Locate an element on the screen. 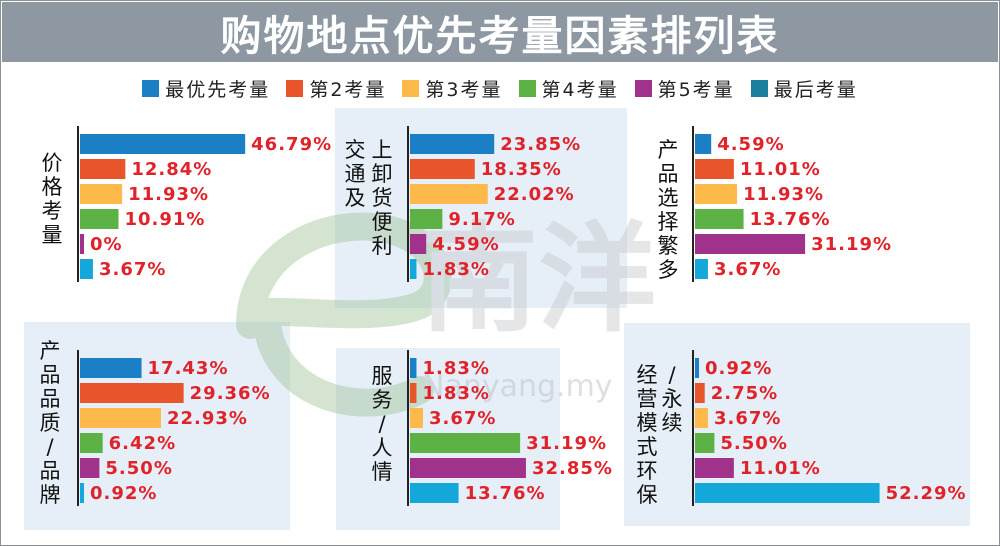 The height and width of the screenshot is (546, 1000). data-label: 9.17% is located at coordinates (481, 219).